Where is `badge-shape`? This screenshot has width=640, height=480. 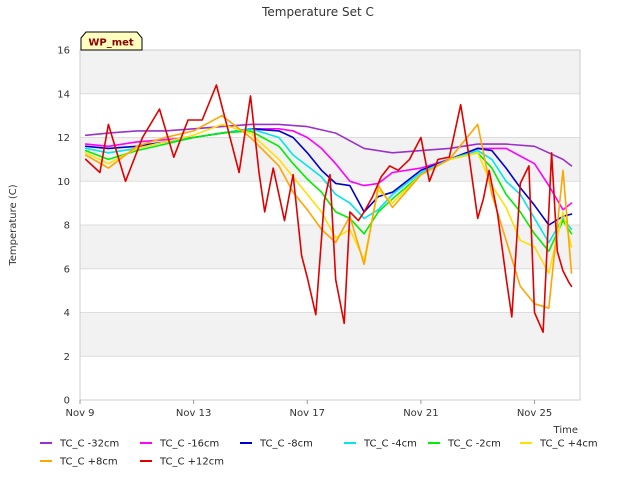
badge-shape is located at coordinates (111, 41).